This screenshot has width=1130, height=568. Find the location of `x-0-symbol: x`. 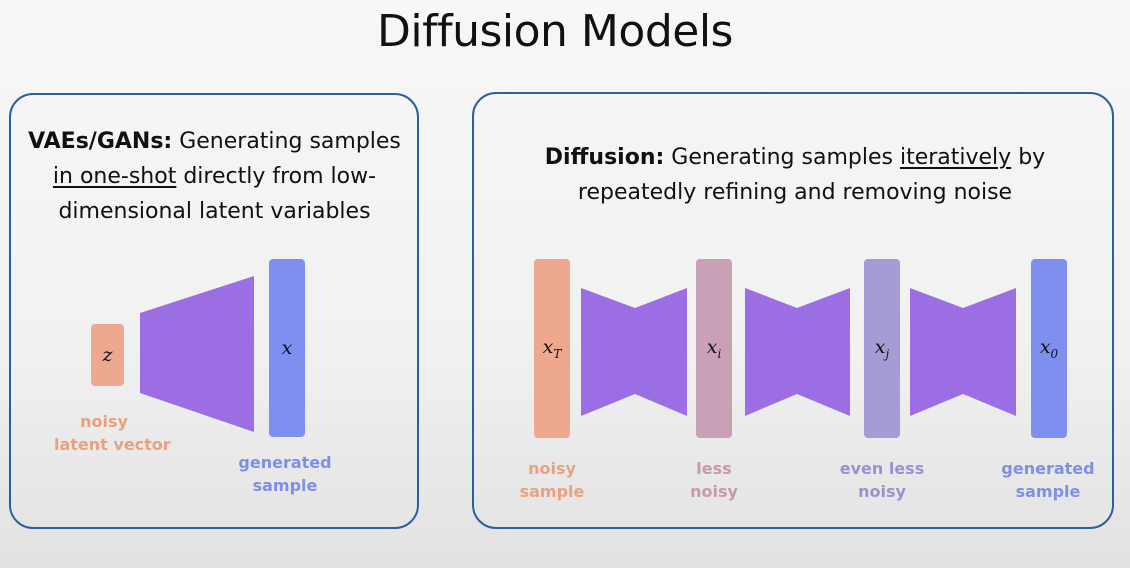

x-0-symbol: x is located at coordinates (1045, 347).